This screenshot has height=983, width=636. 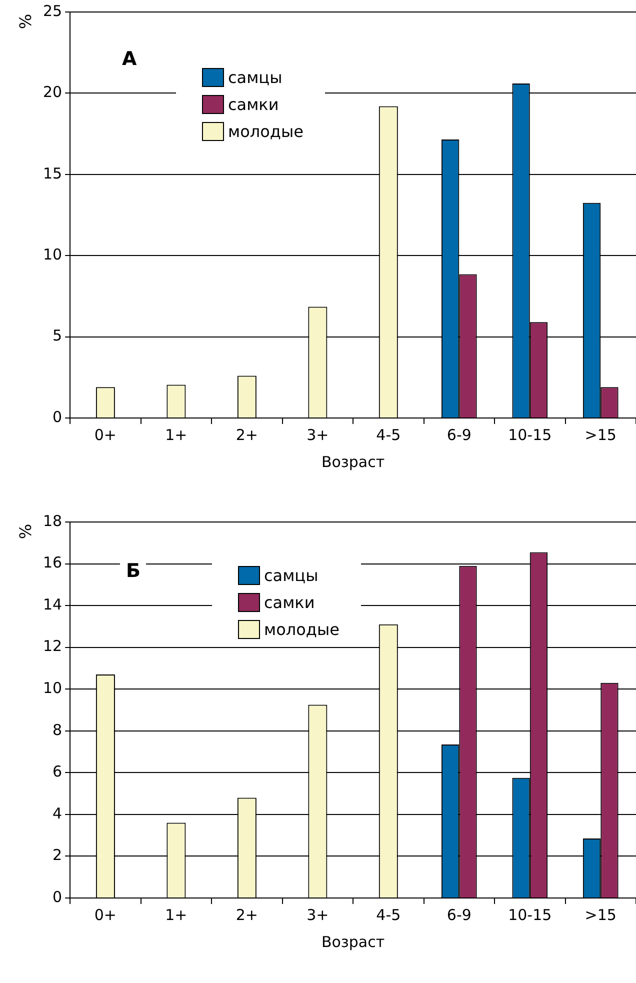 What do you see at coordinates (57, 771) in the screenshot?
I see `y-tick-label: 6` at bounding box center [57, 771].